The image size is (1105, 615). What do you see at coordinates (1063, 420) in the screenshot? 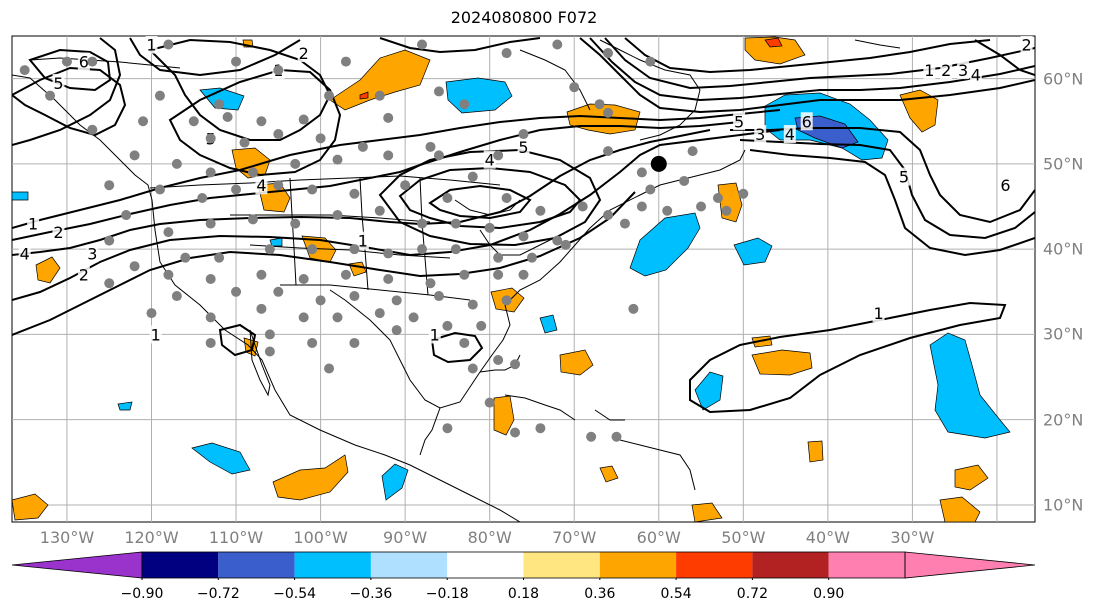
I see `latitude-label: 20°N` at bounding box center [1063, 420].